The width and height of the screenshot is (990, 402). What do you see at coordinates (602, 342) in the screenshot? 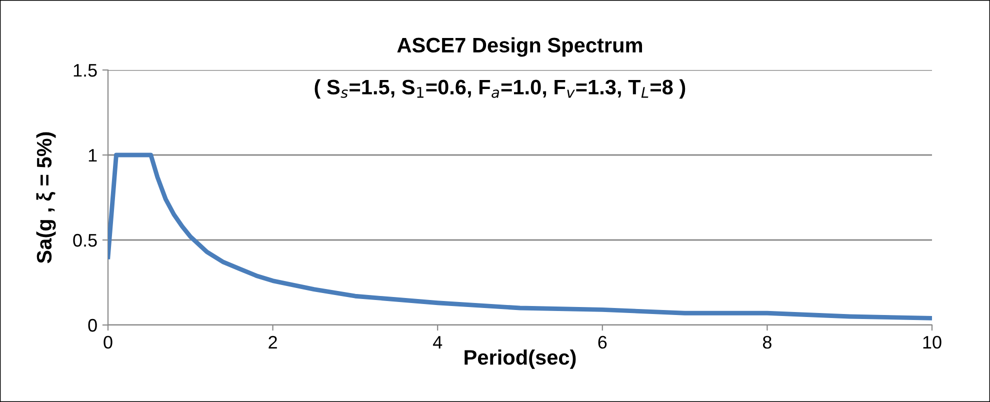
I see `x-tick-label: 6` at bounding box center [602, 342].